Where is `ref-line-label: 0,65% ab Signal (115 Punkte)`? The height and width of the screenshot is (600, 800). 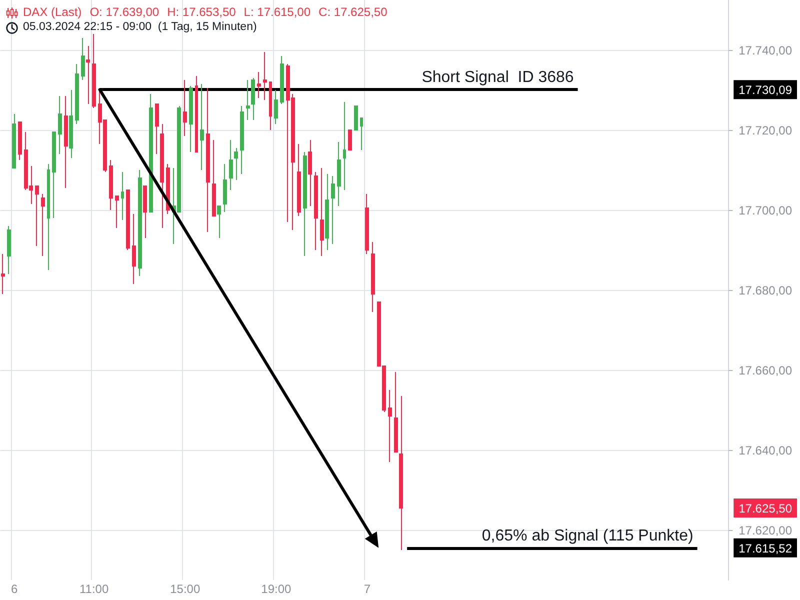 ref-line-label: 0,65% ab Signal (115 Punkte) is located at coordinates (588, 535).